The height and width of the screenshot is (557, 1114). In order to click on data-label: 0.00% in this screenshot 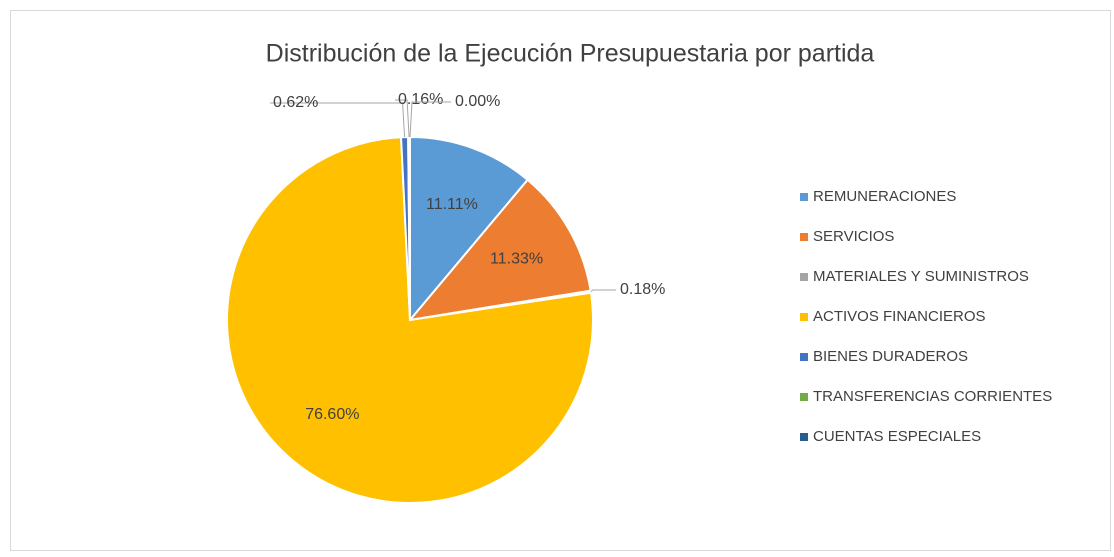, I will do `click(477, 101)`.